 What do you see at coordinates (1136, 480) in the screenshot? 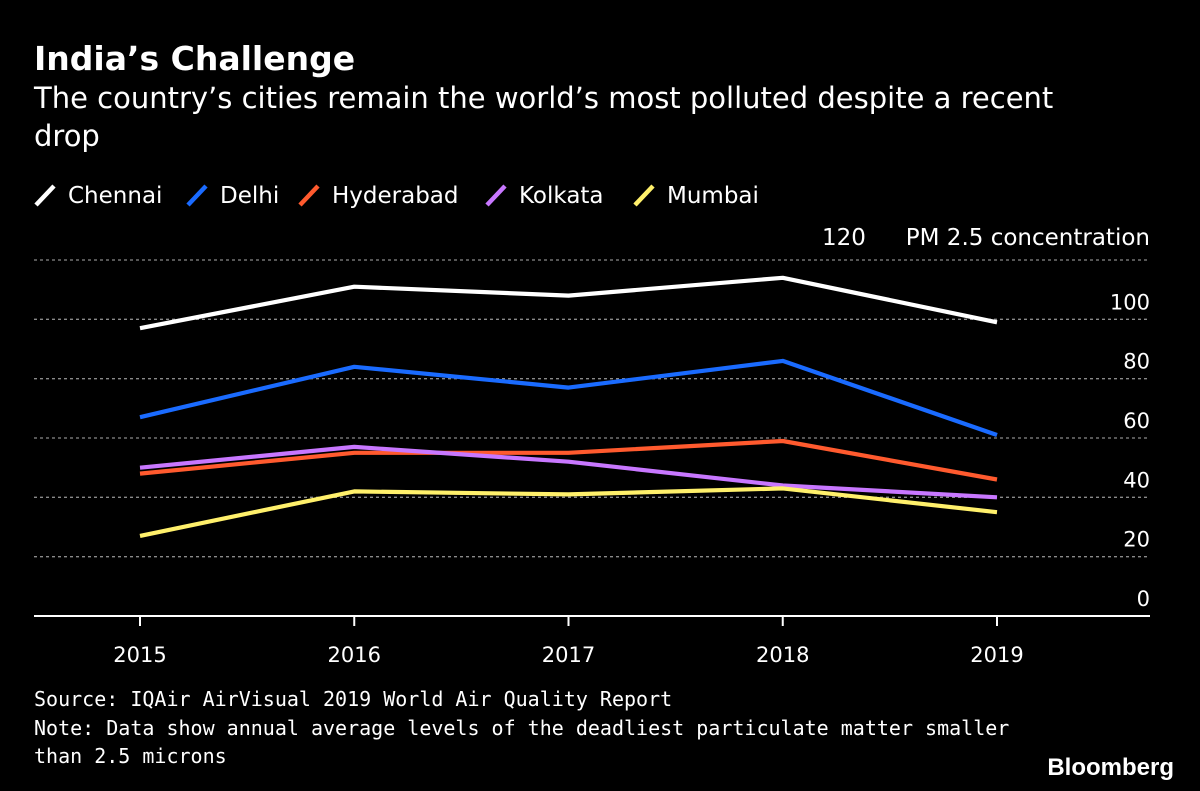
I see `y-tick-label: 40` at bounding box center [1136, 480].